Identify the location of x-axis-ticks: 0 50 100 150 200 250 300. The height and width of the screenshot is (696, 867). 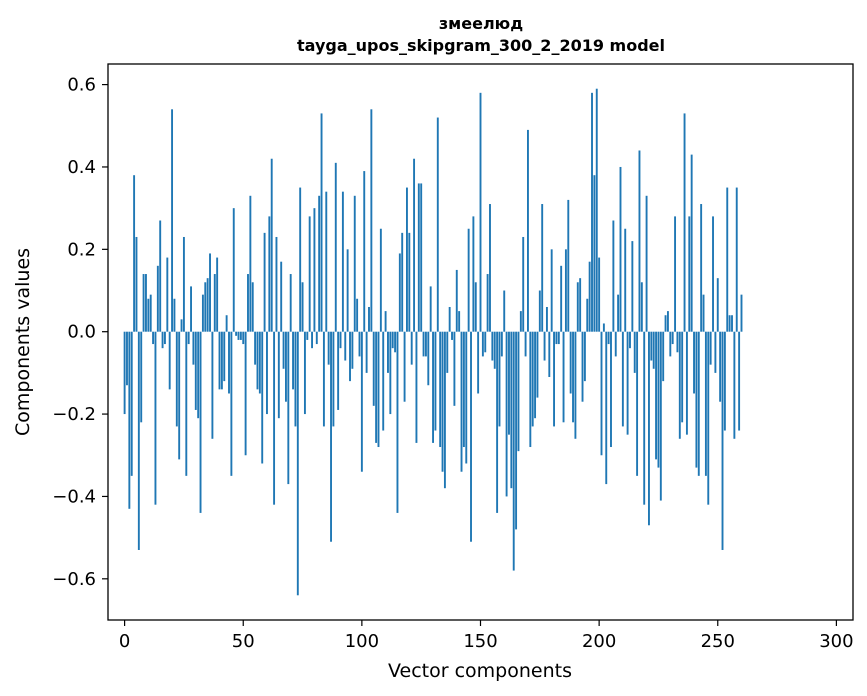
(486, 636).